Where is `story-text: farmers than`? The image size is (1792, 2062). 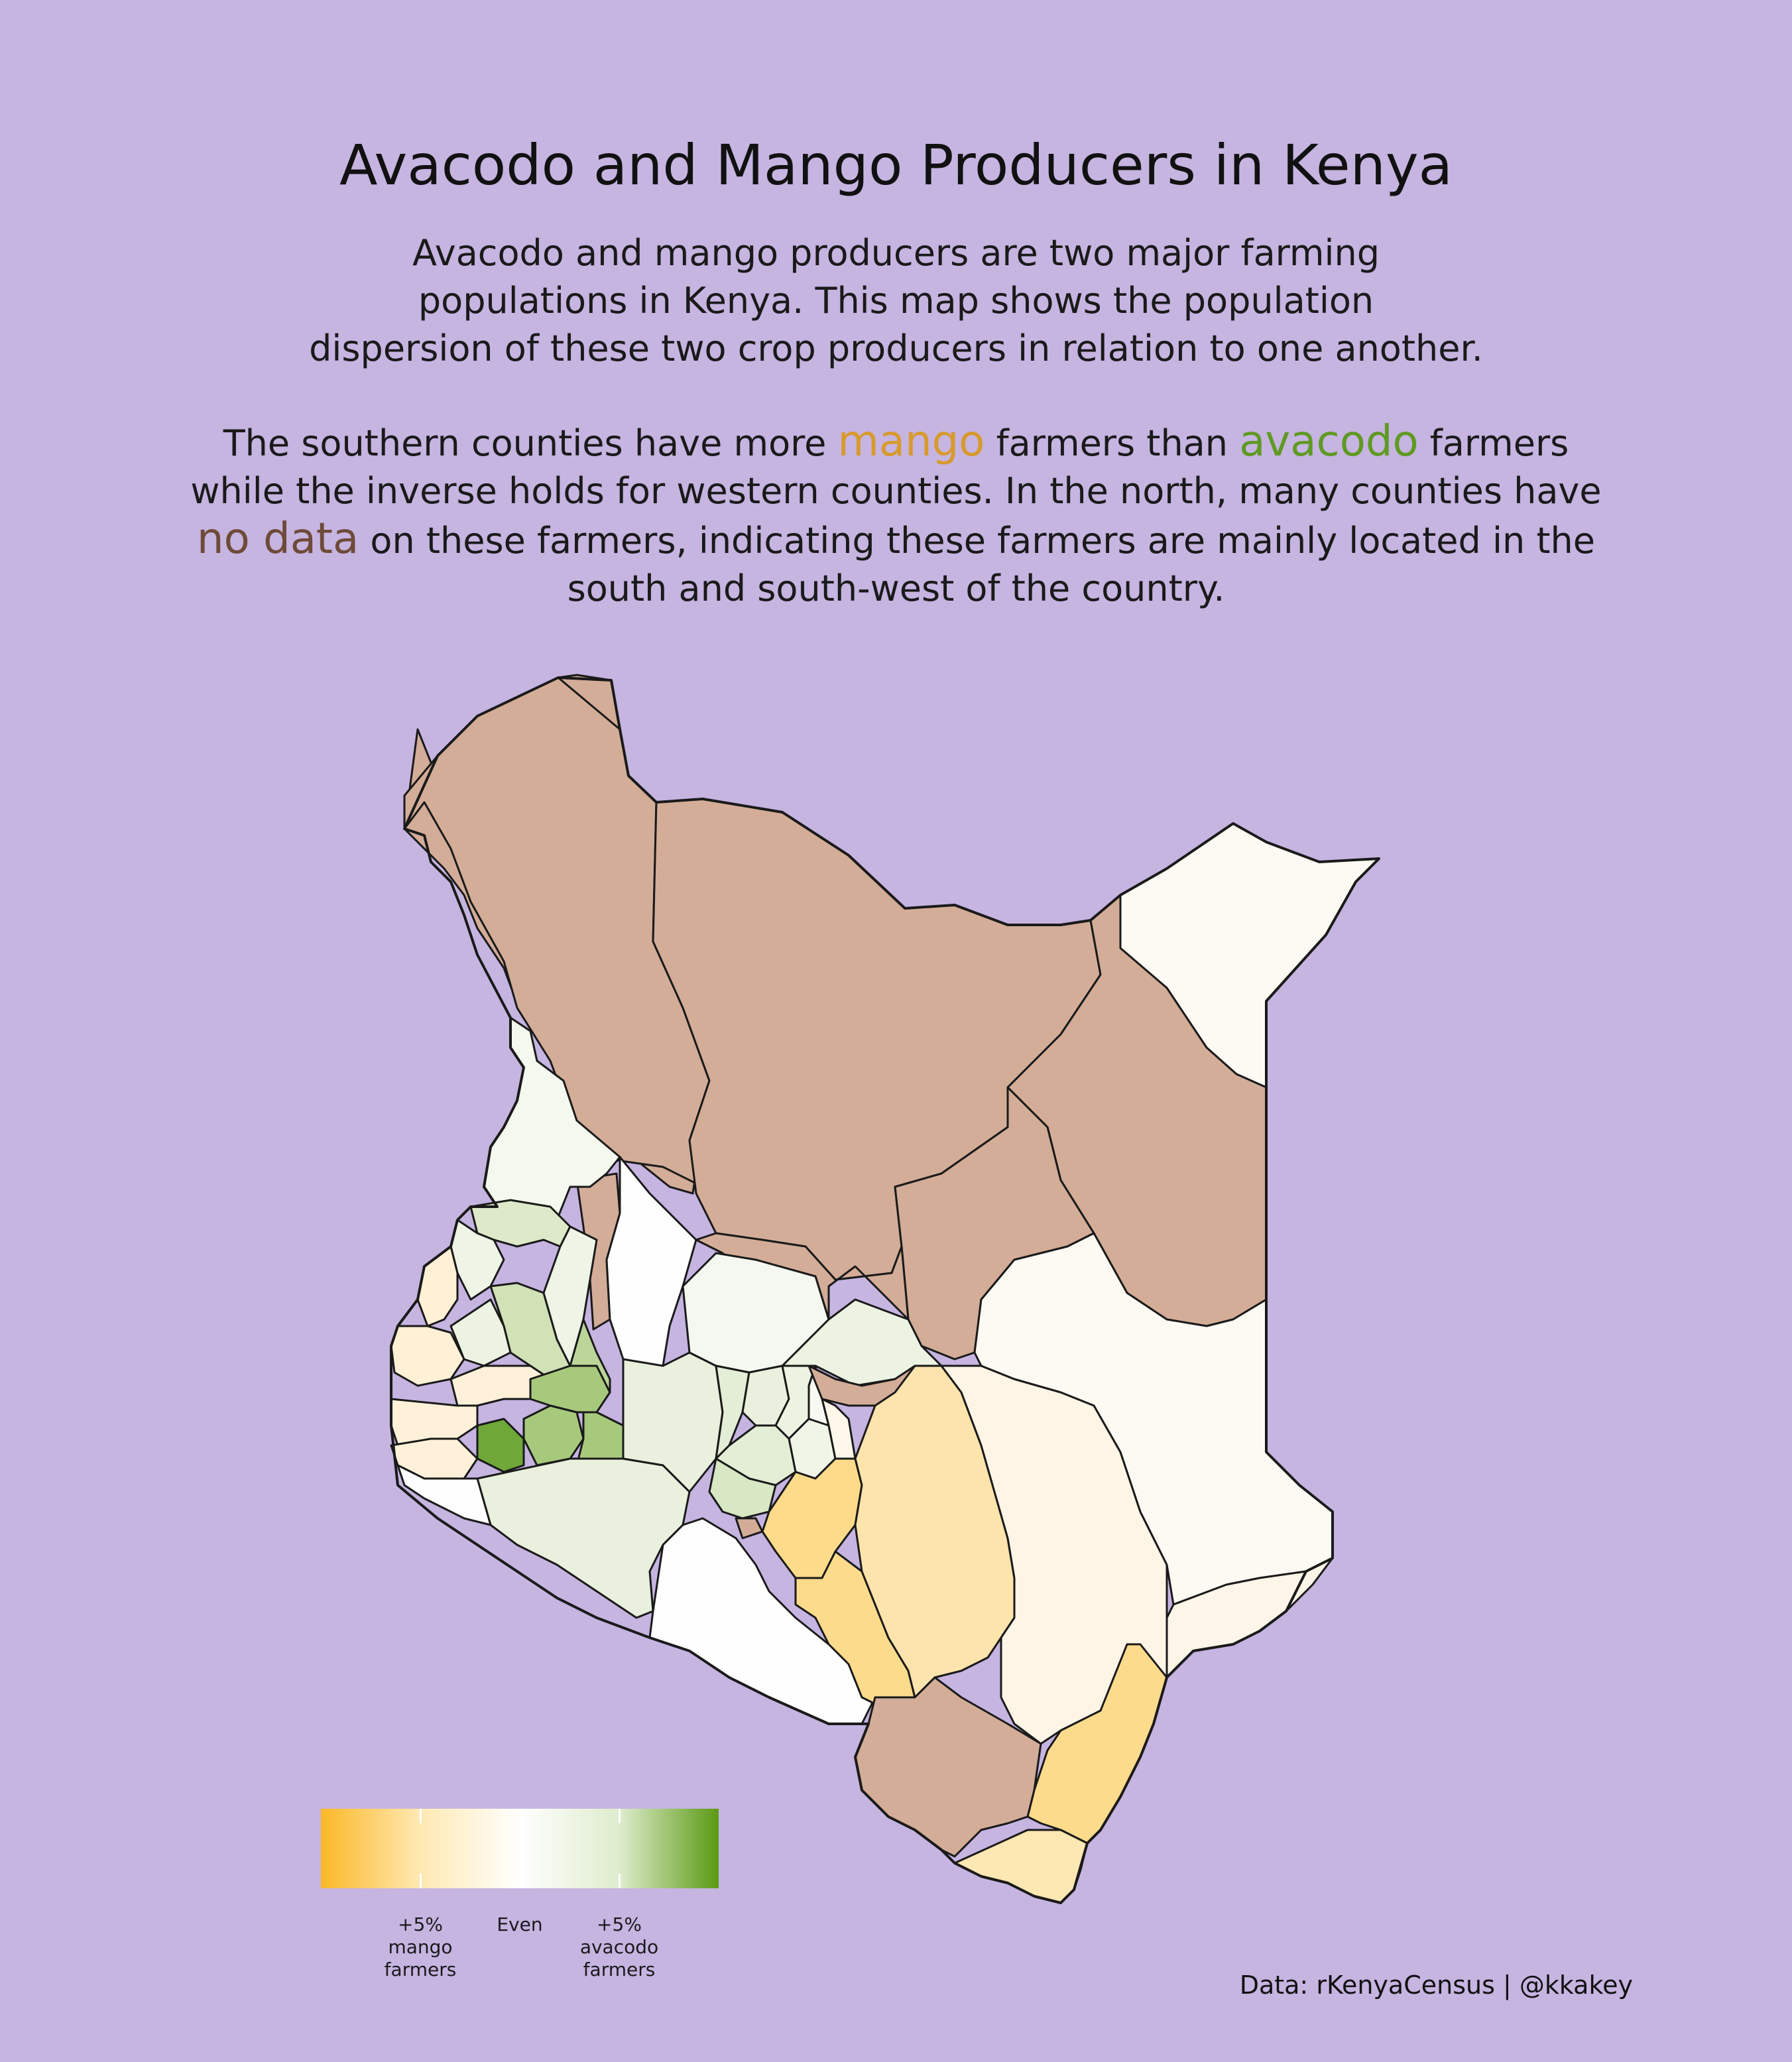 story-text: farmers than is located at coordinates (1112, 443).